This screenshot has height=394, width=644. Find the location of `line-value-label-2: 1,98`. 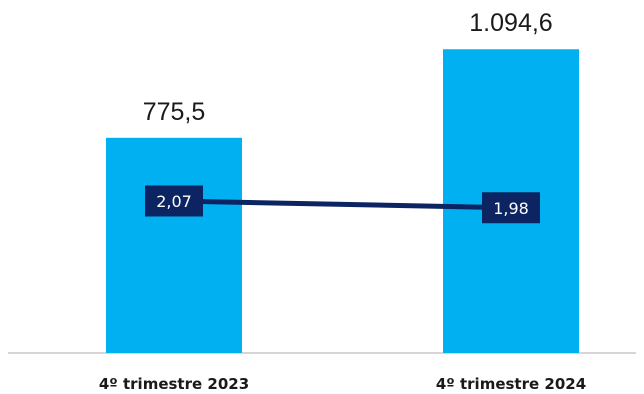

line-value-label-2: 1,98 is located at coordinates (511, 208).